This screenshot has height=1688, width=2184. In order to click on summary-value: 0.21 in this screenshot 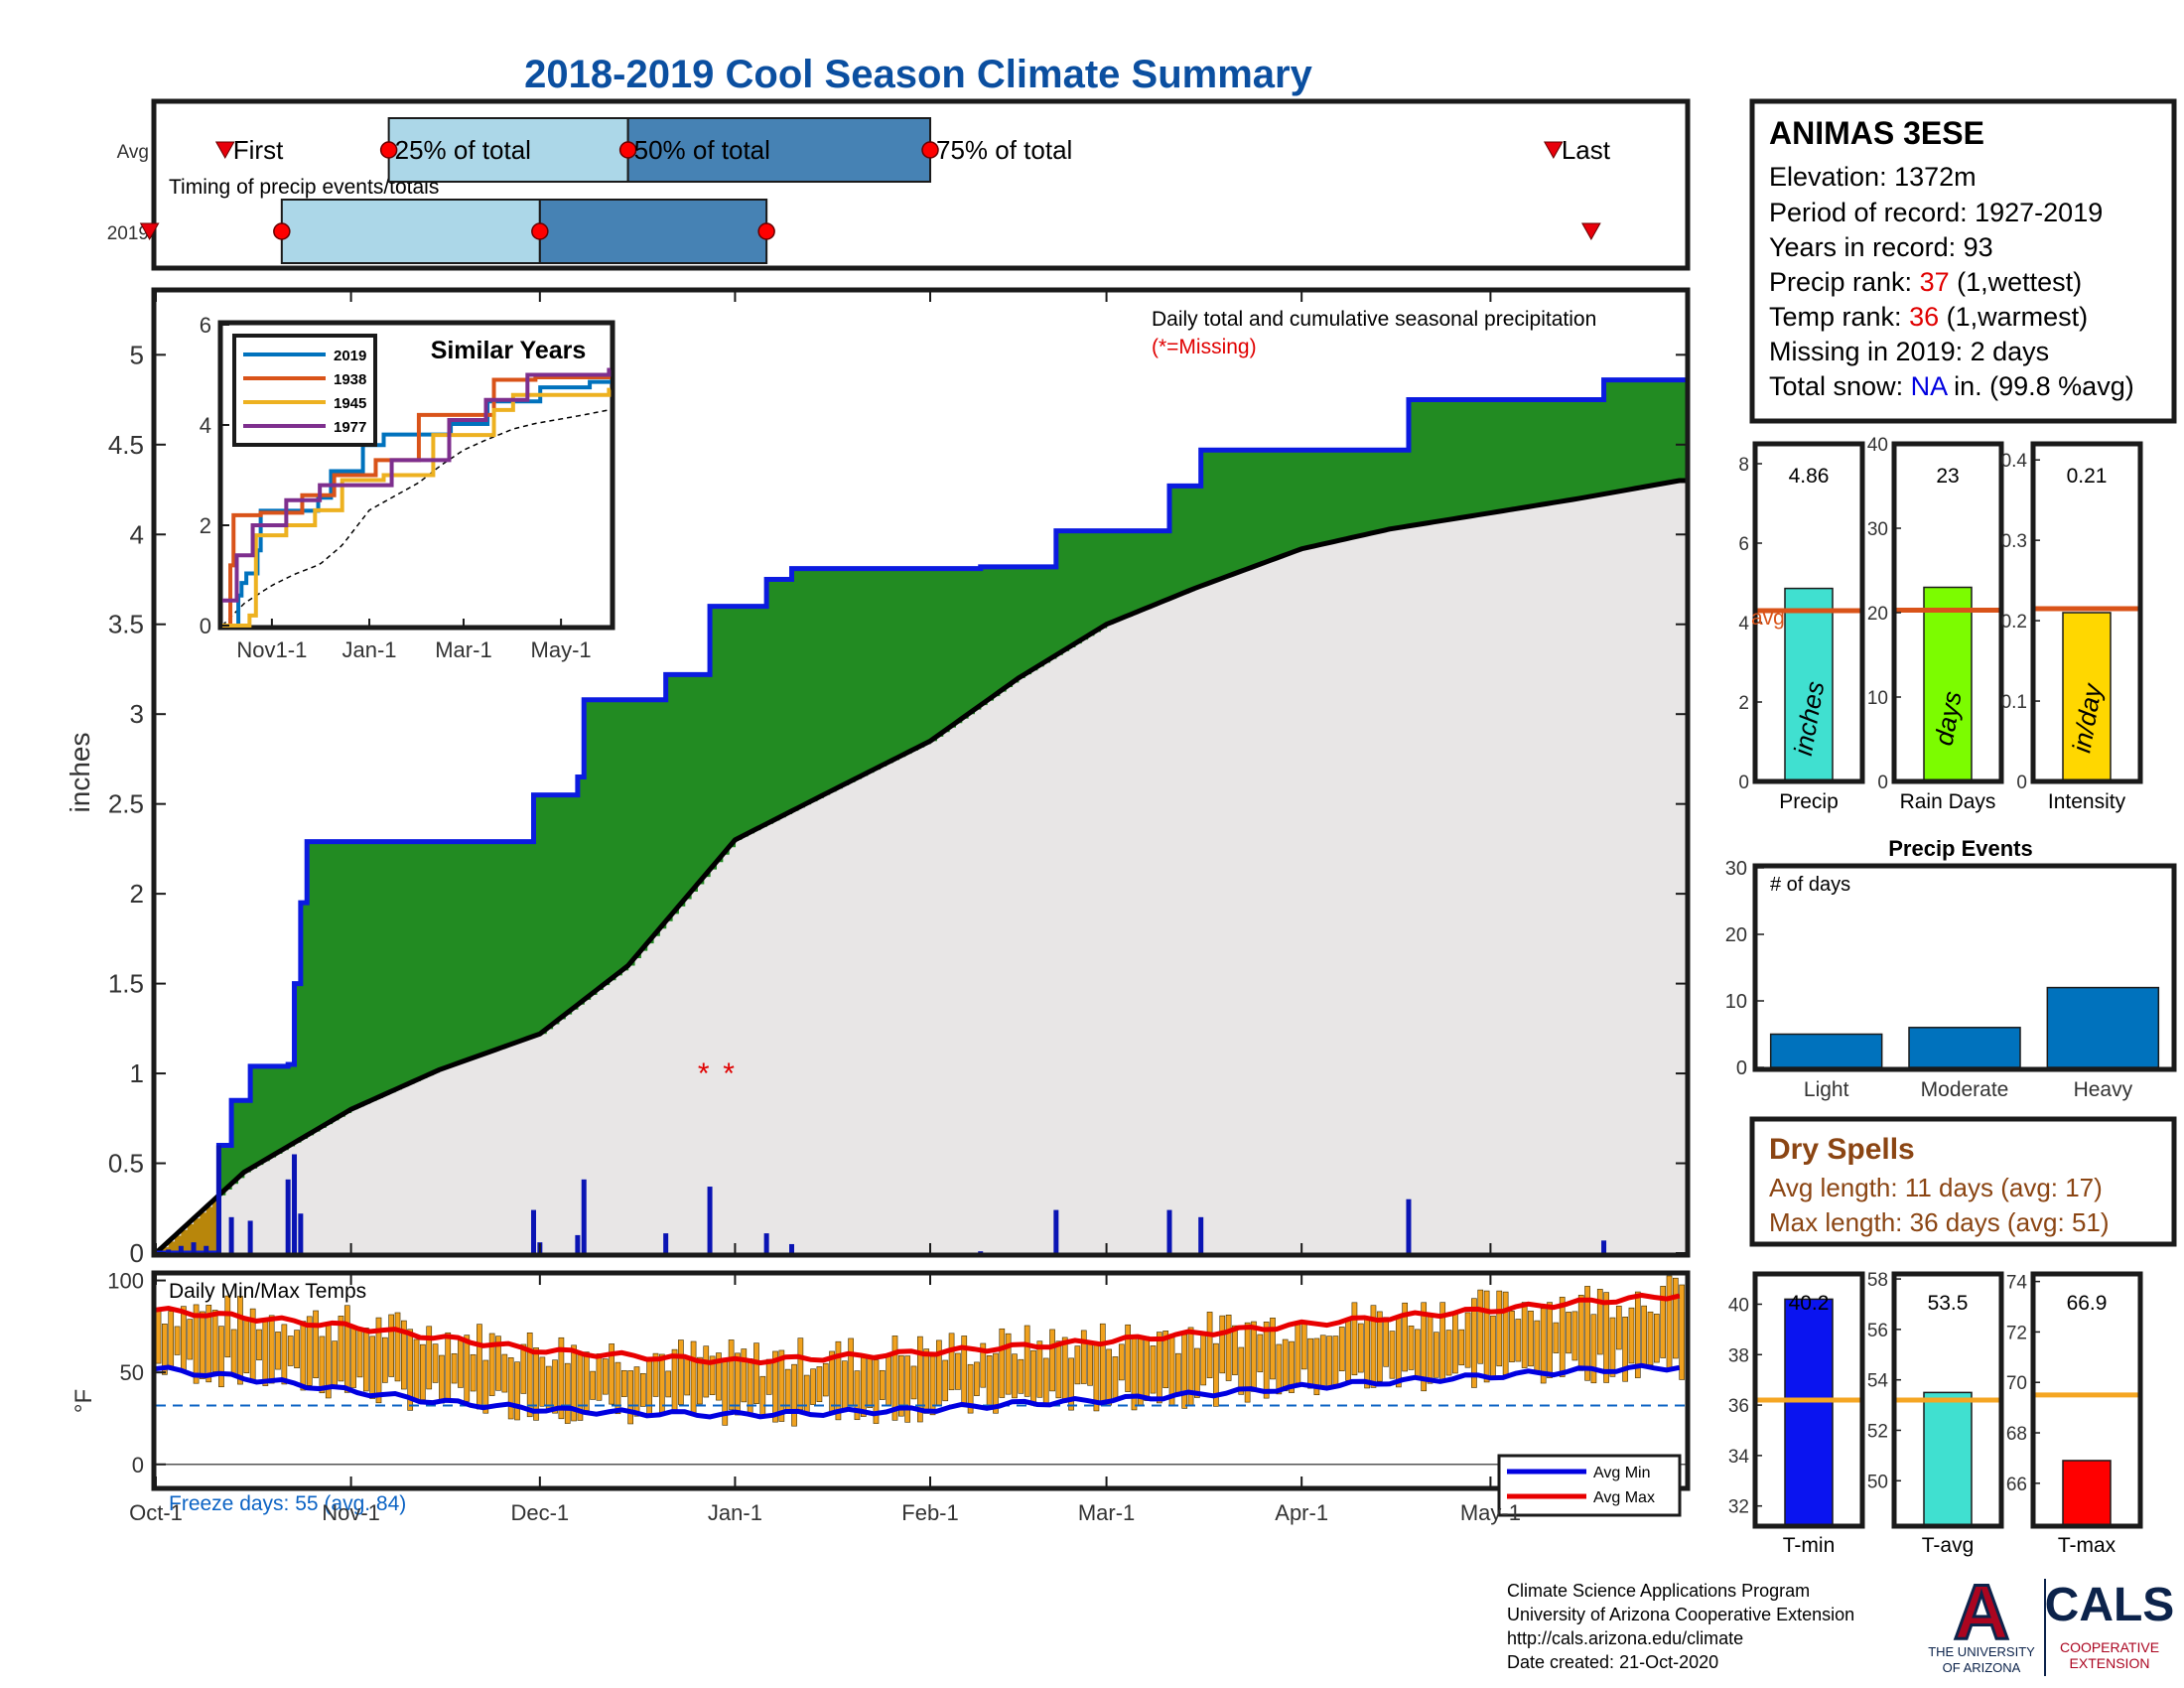, I will do `click(2087, 476)`.